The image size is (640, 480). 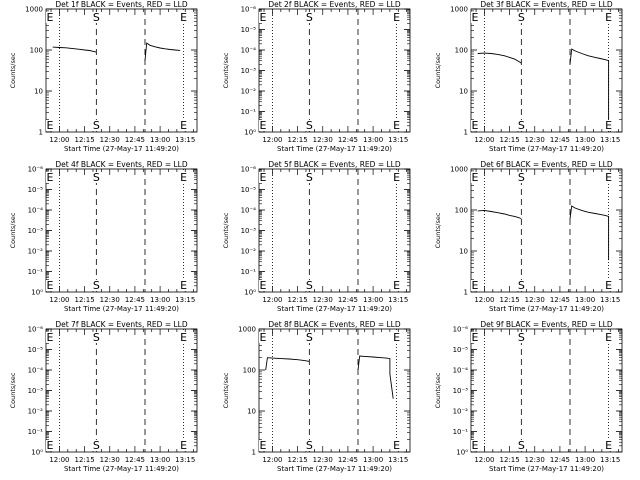 I want to click on chart-title: Det 5f BLACK = Events, RED = LLD, so click(x=334, y=164).